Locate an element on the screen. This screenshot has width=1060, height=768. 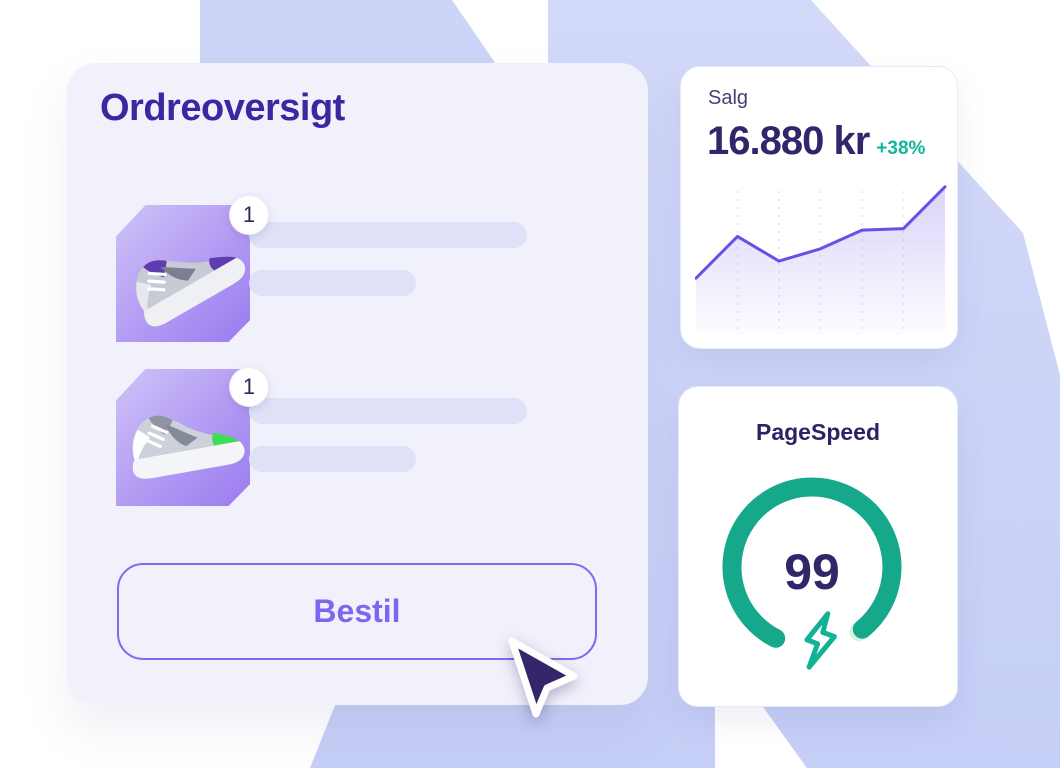
chart-area-fill is located at coordinates (820, 260).